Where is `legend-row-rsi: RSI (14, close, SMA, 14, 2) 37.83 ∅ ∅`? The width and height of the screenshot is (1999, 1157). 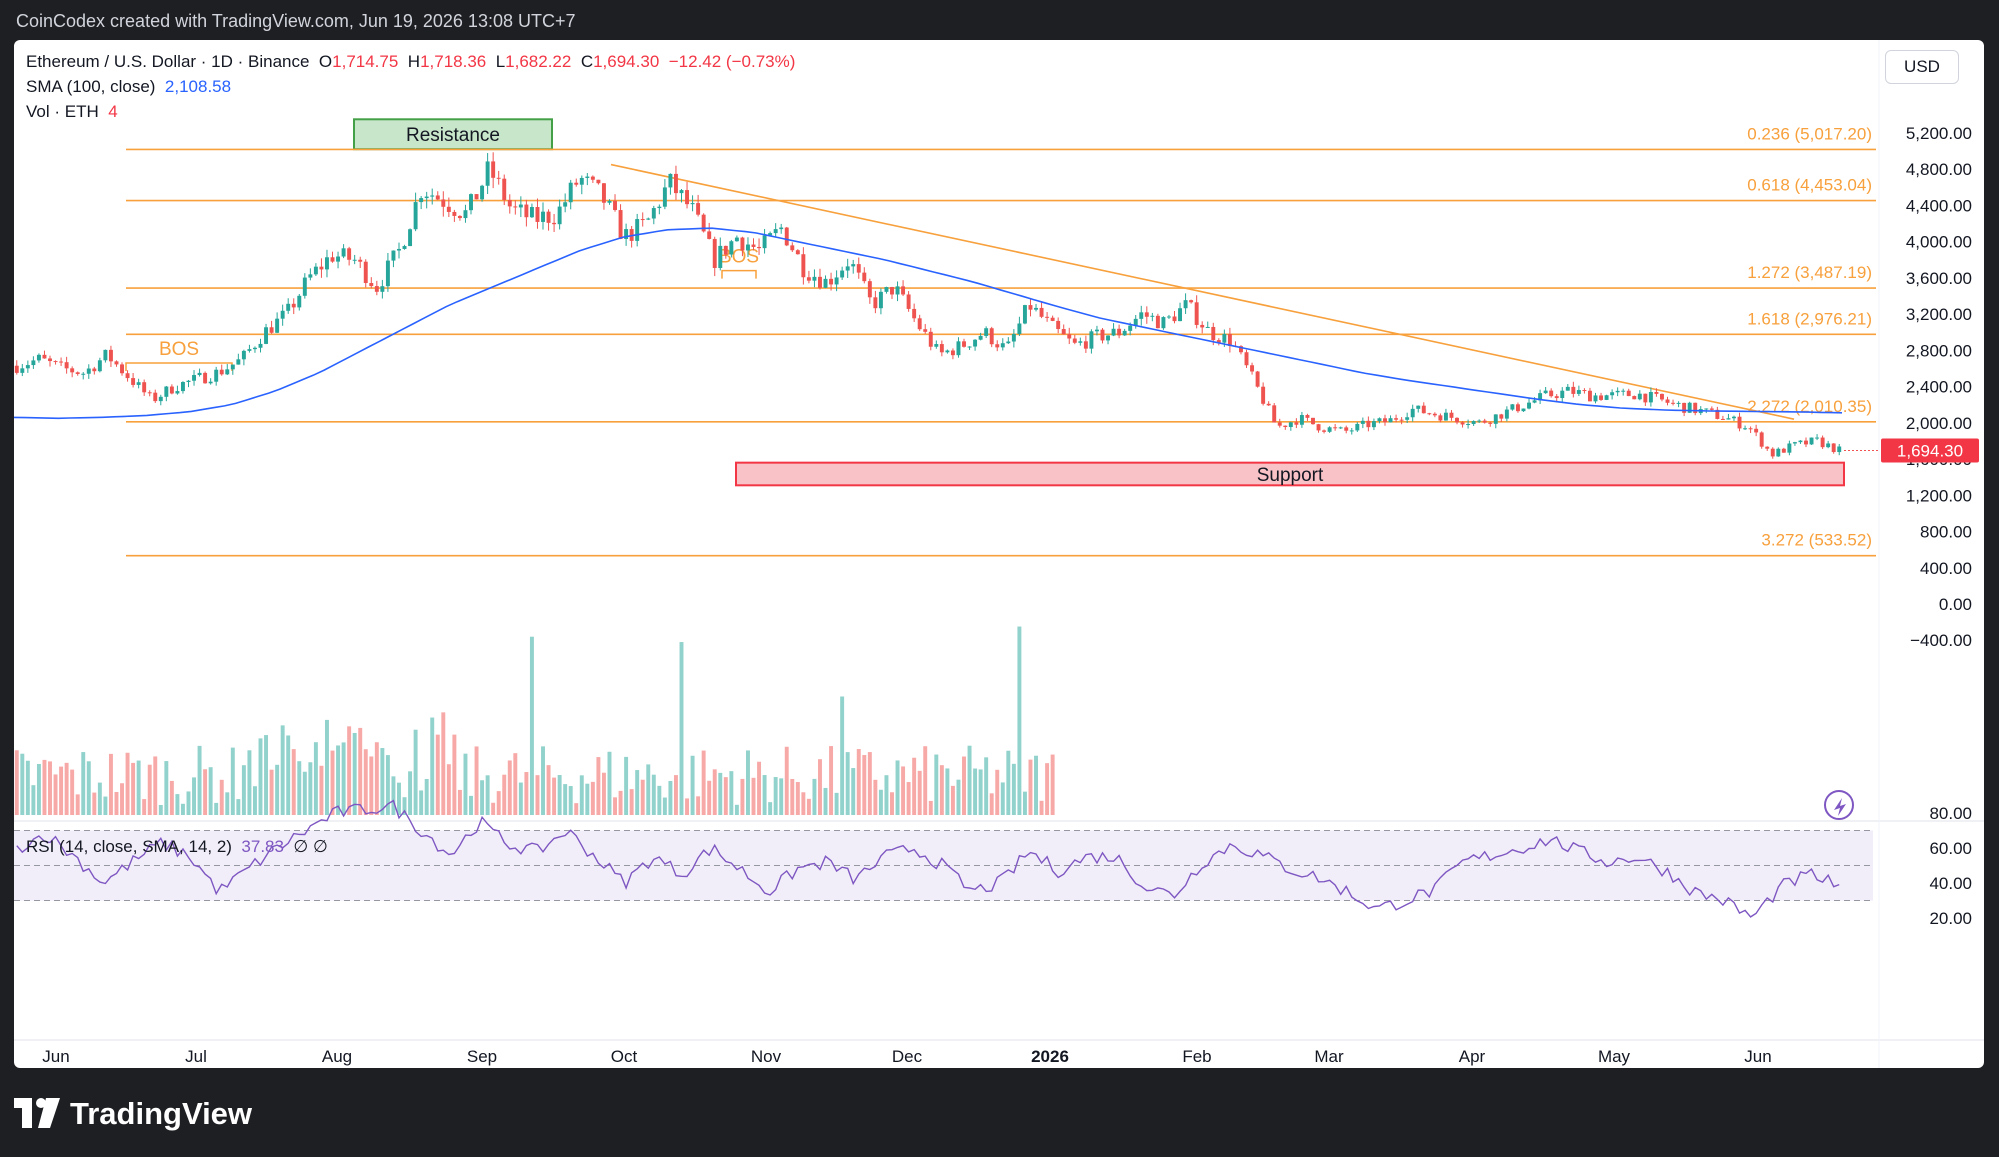
legend-row-rsi: RSI (14, close, SMA, 14, 2) 37.83 ∅ ∅ is located at coordinates (177, 847).